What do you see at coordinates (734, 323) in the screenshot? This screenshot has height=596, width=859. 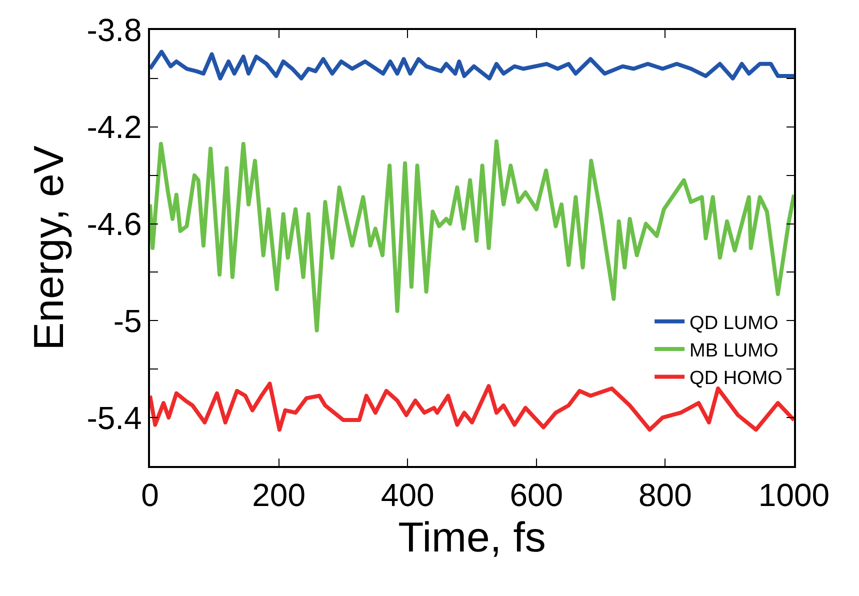 I see `legend-label: QD LUMO` at bounding box center [734, 323].